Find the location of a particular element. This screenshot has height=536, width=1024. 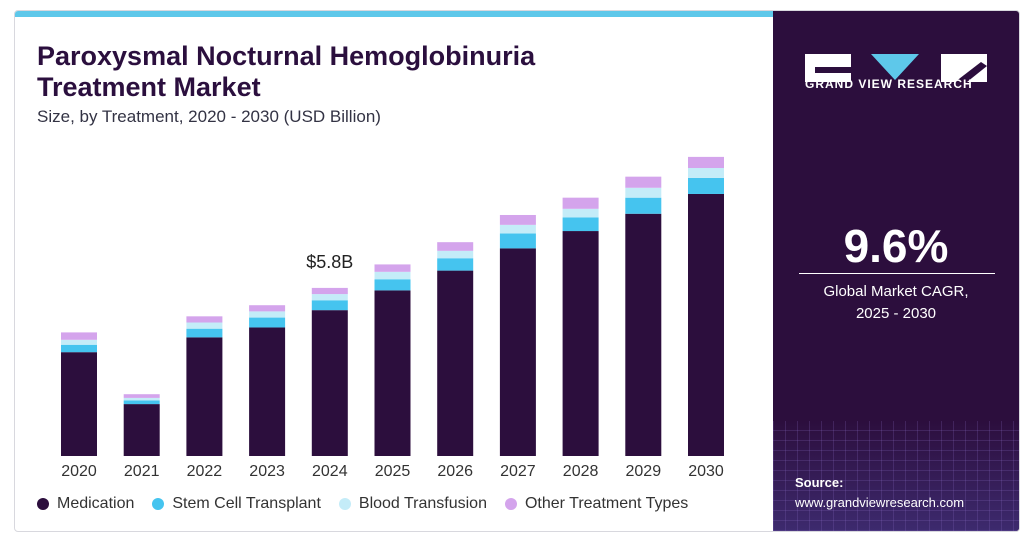

bar-other-treatment-types-2024 is located at coordinates (329, 291).